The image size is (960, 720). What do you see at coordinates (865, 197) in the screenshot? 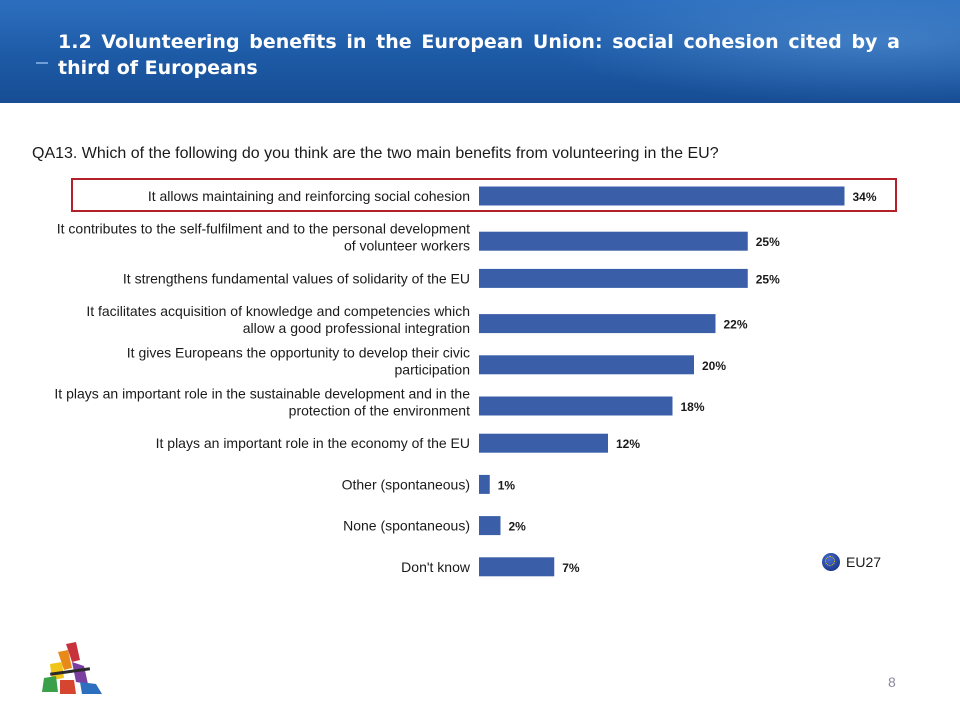
I see `data-label: 34%` at bounding box center [865, 197].